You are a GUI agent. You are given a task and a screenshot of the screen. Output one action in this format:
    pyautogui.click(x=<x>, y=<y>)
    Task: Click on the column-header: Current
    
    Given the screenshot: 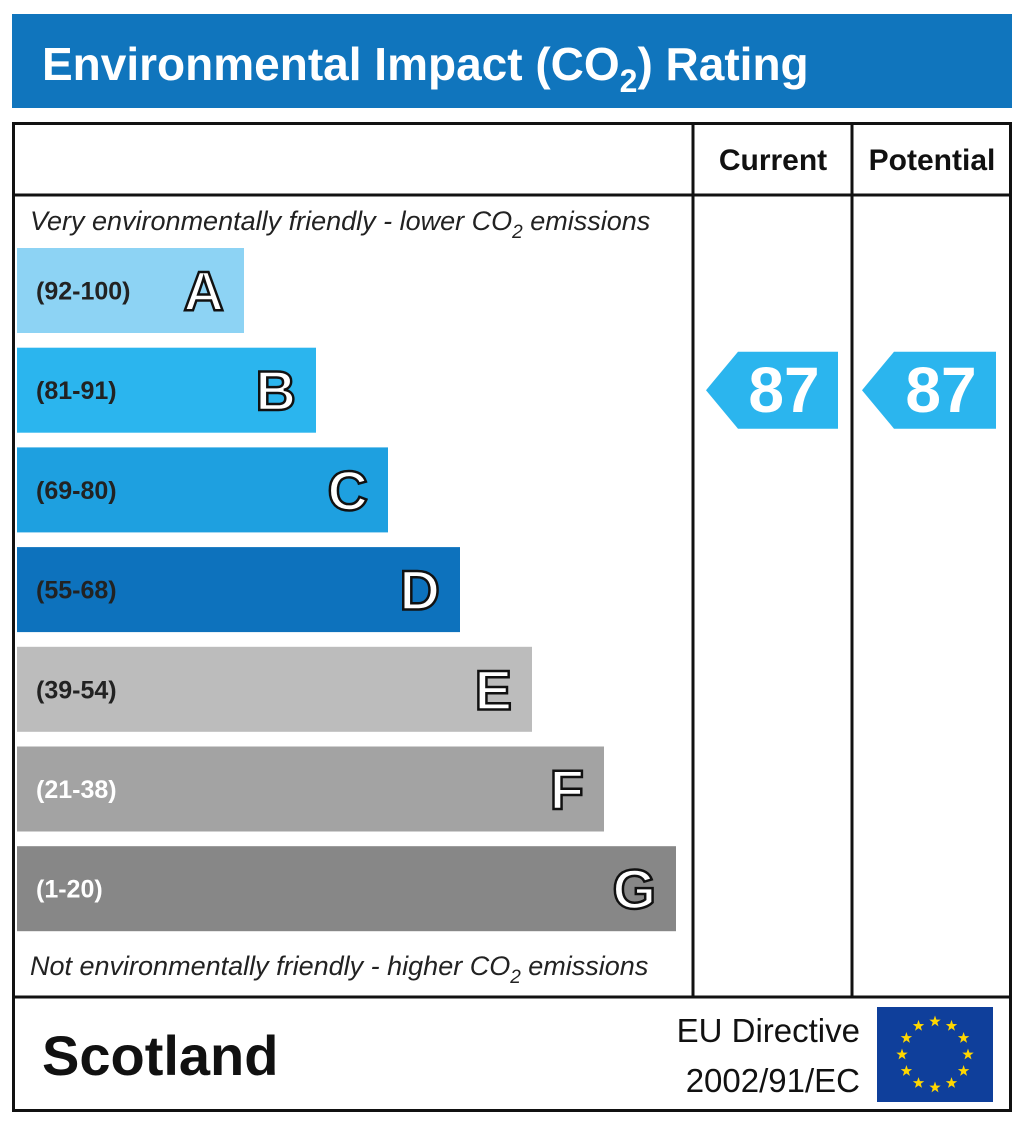 What is the action you would take?
    pyautogui.click(x=773, y=160)
    